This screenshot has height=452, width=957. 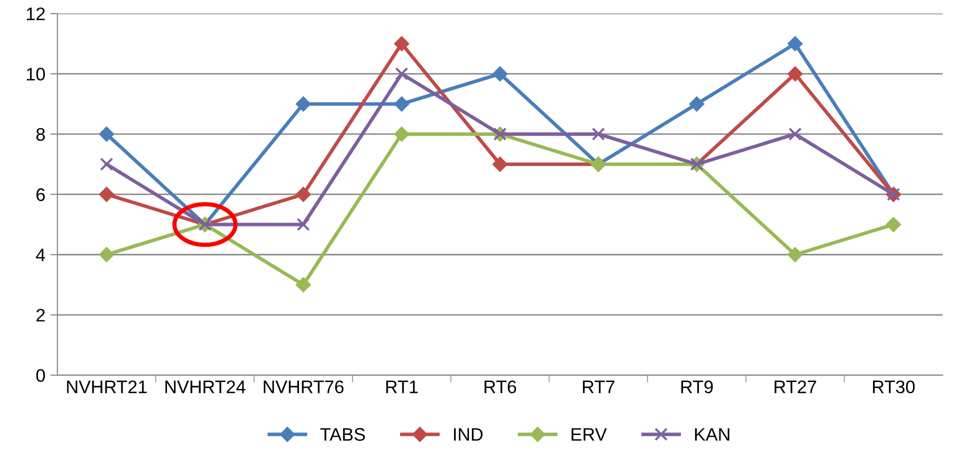 I want to click on y-tick-label: 6, so click(x=40, y=195).